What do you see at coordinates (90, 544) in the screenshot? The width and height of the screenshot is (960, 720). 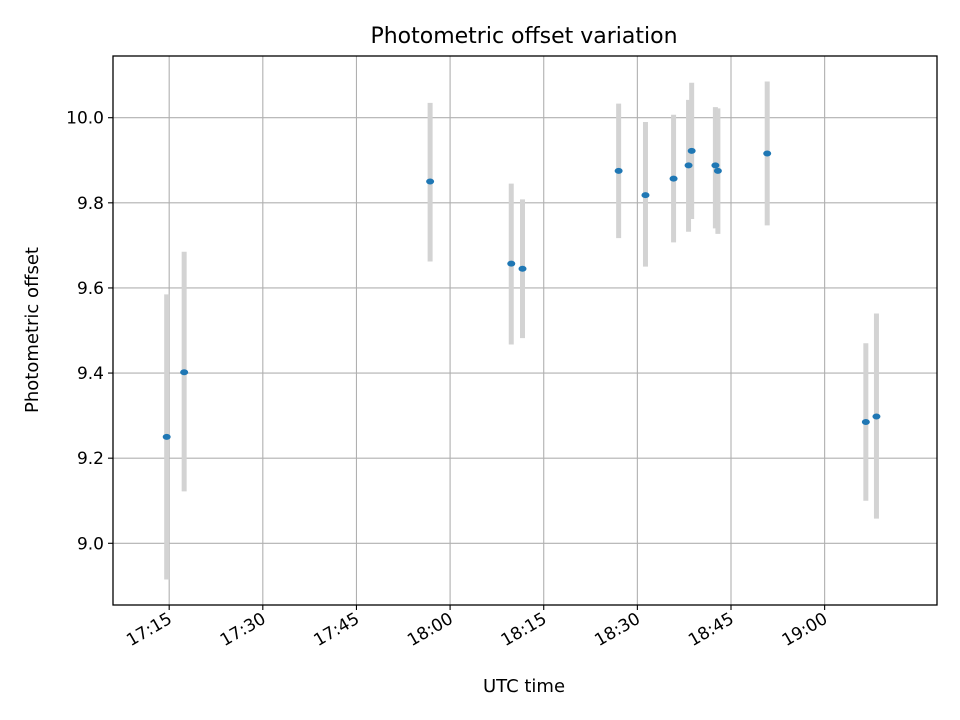 I see `y-tick-label: 9.0` at bounding box center [90, 544].